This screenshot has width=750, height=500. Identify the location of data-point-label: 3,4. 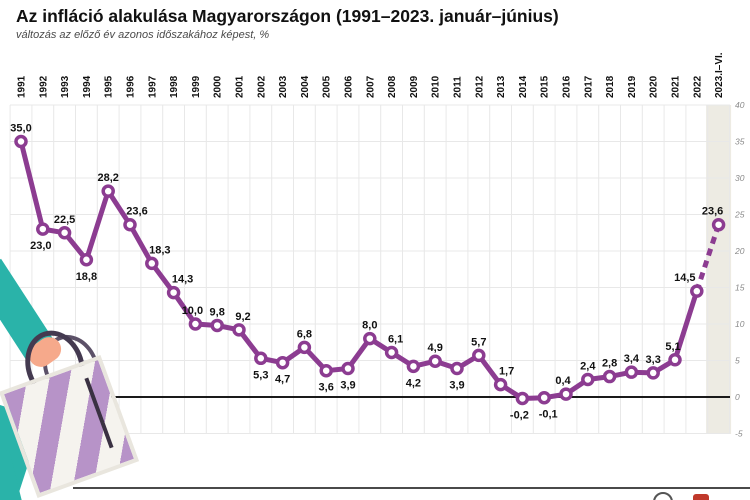
(632, 359).